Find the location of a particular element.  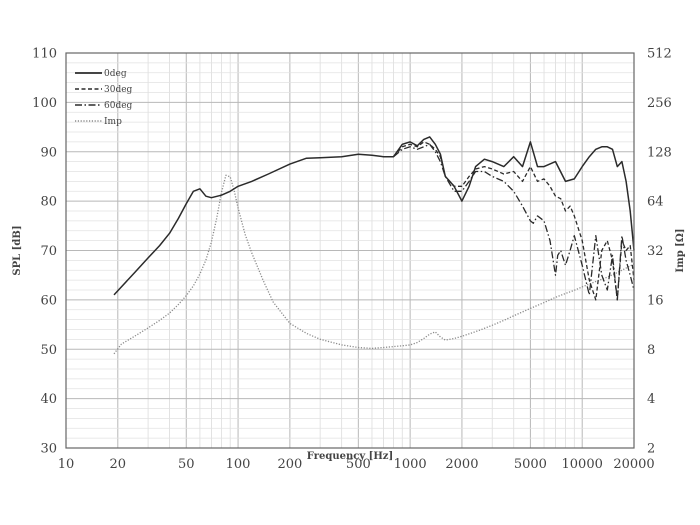

y-tick-label: 30 is located at coordinates (48, 449).